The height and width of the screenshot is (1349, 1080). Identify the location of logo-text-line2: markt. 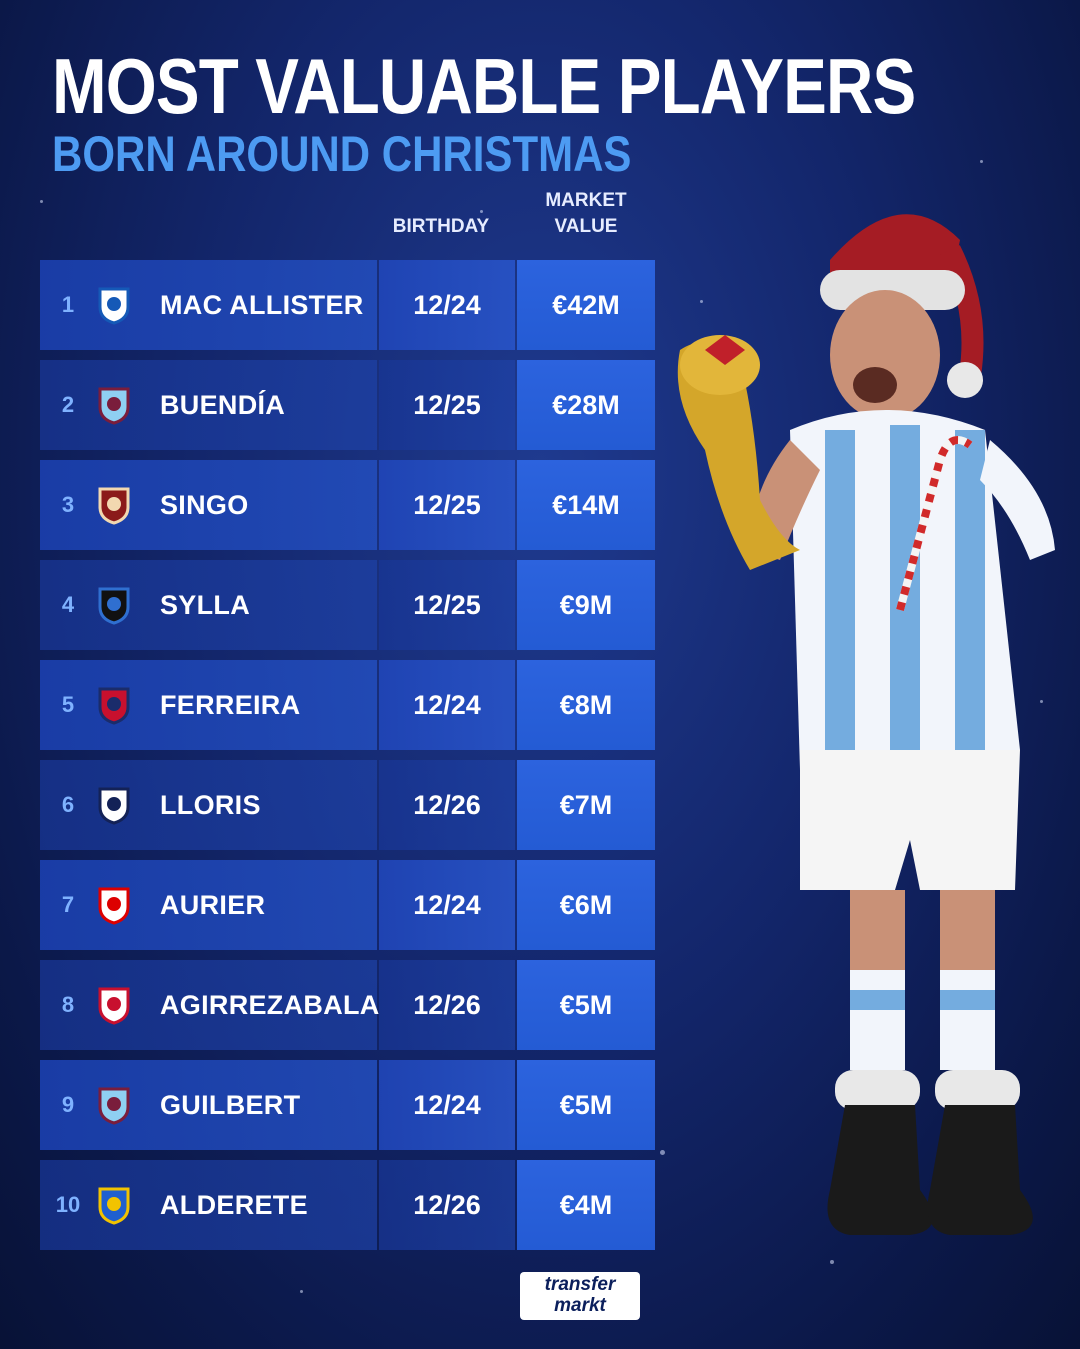
(580, 1305).